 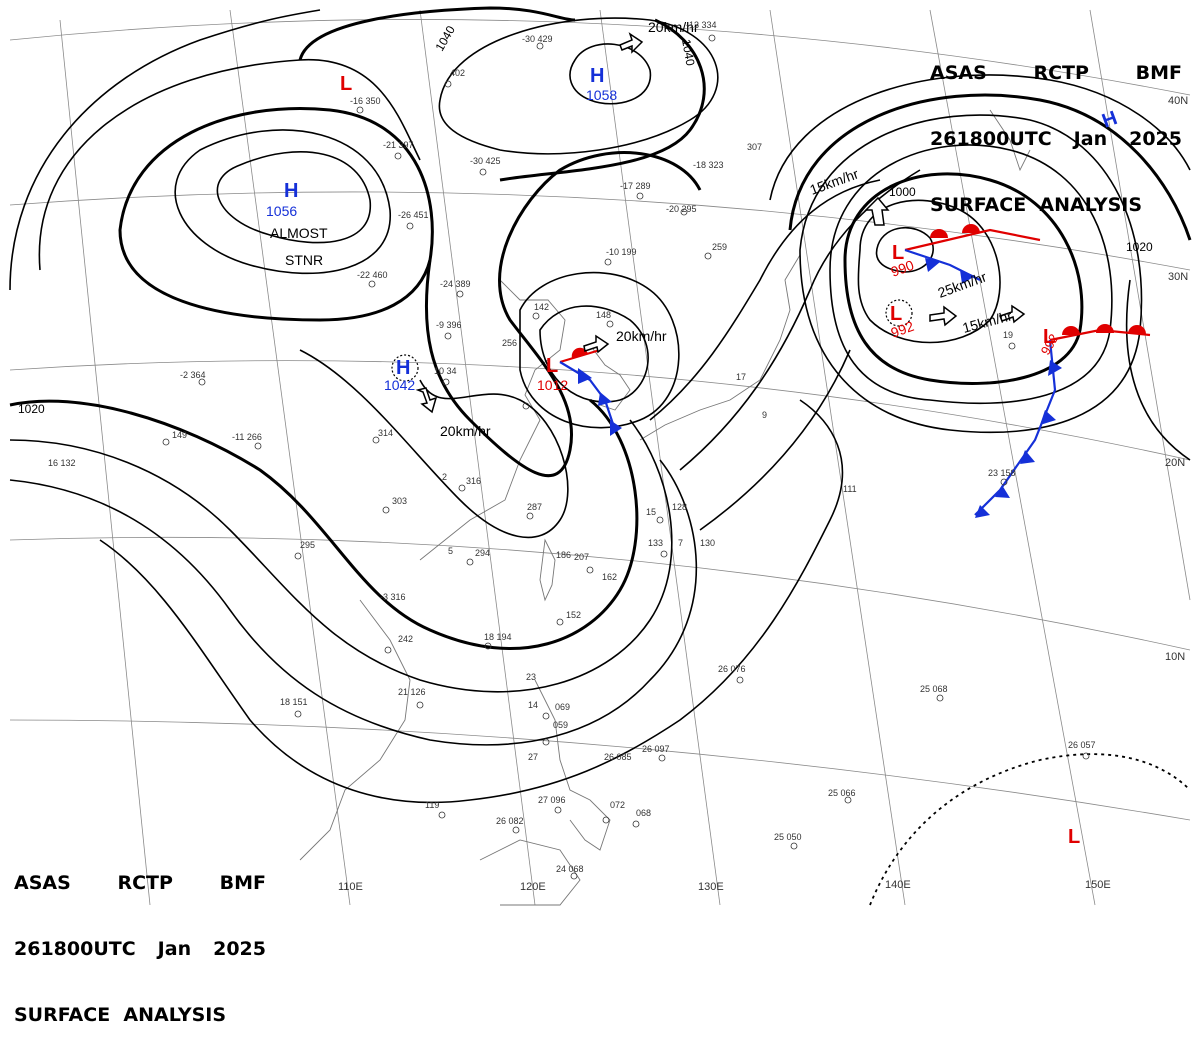 What do you see at coordinates (1036, 205) in the screenshot?
I see `header-title: SURFACE ANALYSIS` at bounding box center [1036, 205].